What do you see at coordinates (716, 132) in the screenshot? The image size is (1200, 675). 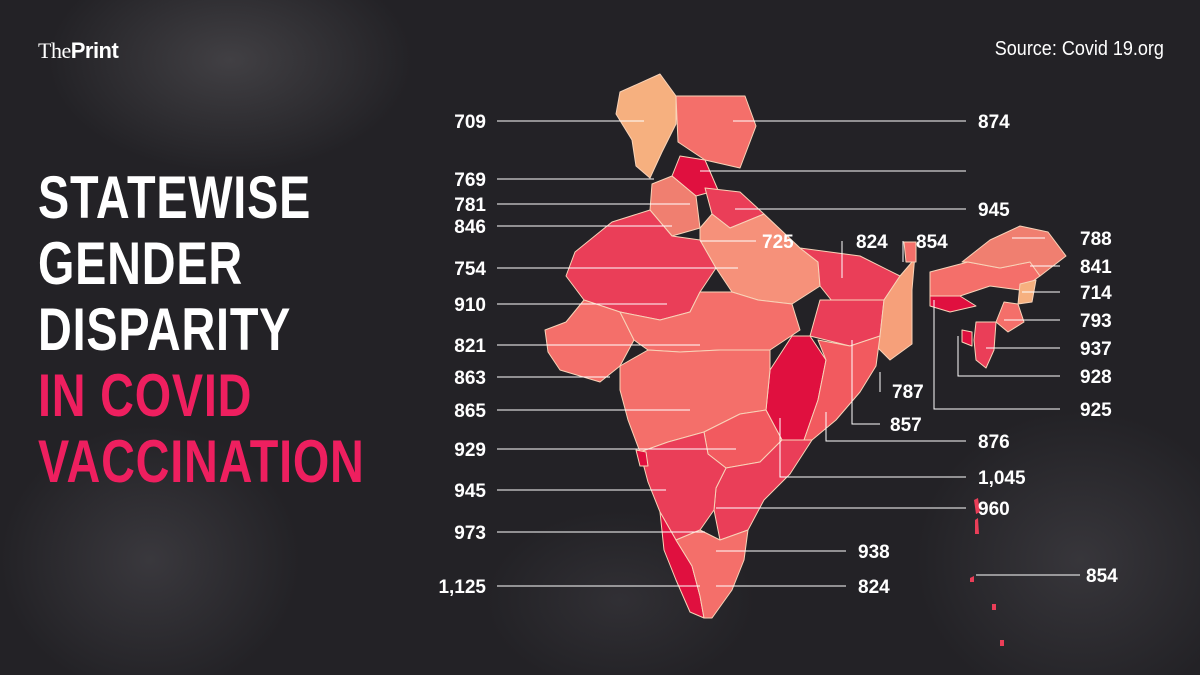 I see `region-jammu-kashmir` at bounding box center [716, 132].